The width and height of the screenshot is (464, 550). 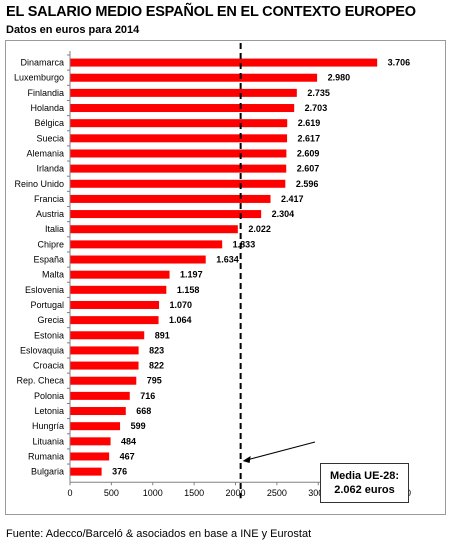 I want to click on category-label: Eslovaquia, so click(x=42, y=350).